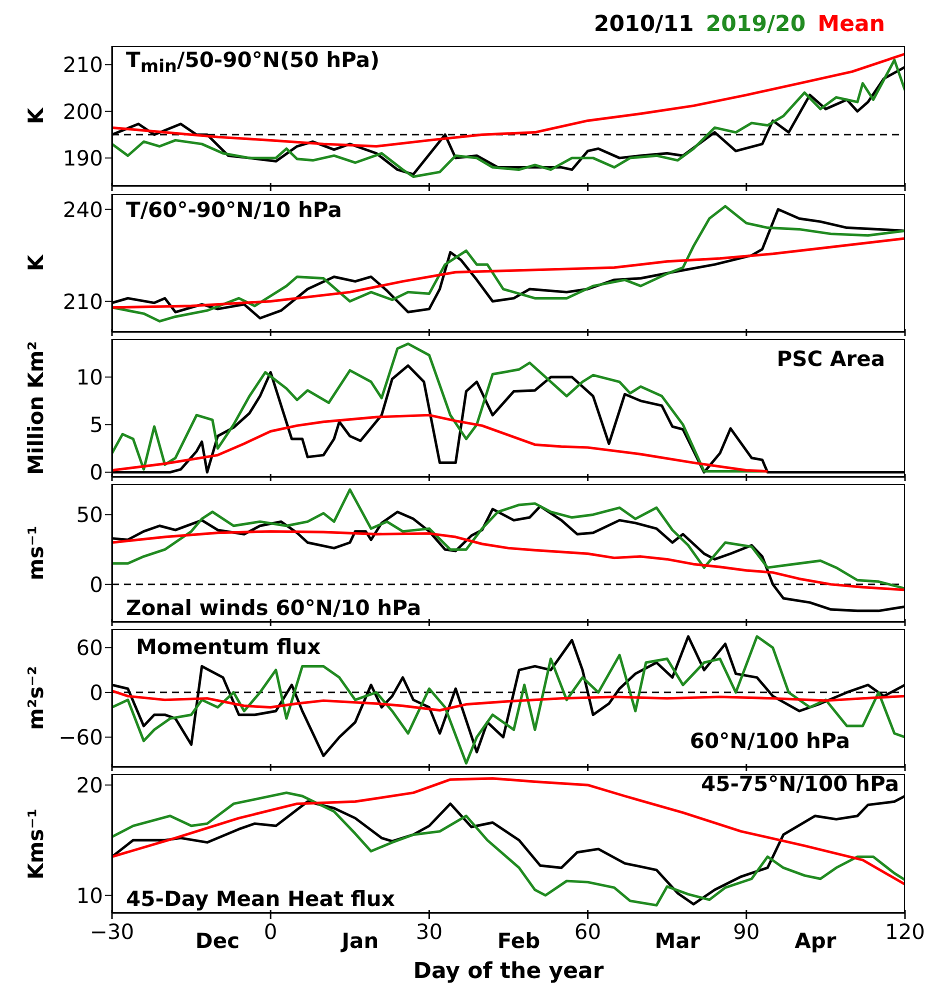 Image resolution: width=930 pixels, height=993 pixels. I want to click on annotation: 45-Day Mean Heat flux, so click(260, 899).